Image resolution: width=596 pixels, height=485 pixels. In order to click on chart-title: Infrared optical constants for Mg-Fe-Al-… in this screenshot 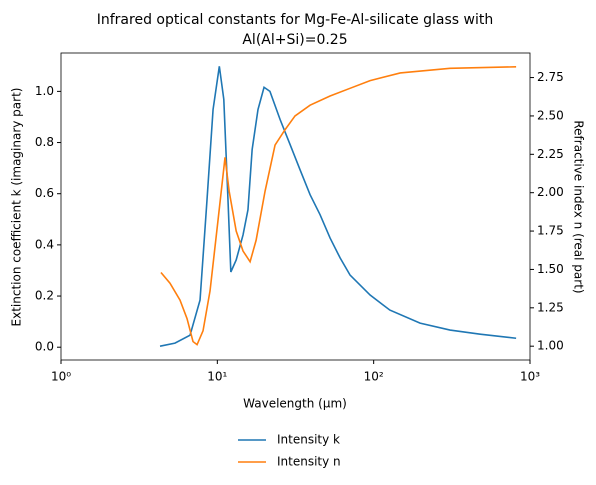, I will do `click(295, 20)`.